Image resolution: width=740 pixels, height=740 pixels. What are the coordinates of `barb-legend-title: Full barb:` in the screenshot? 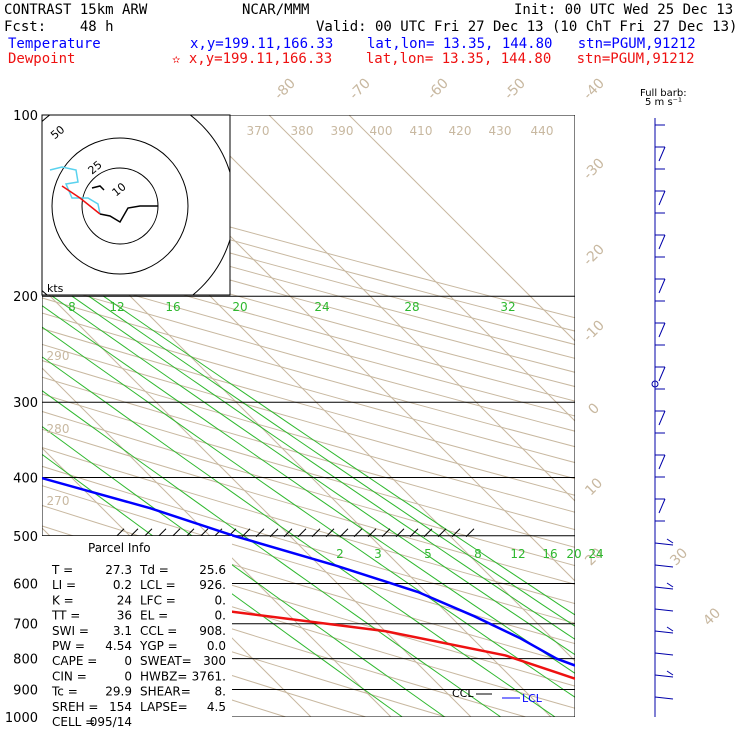 It's located at (663, 93).